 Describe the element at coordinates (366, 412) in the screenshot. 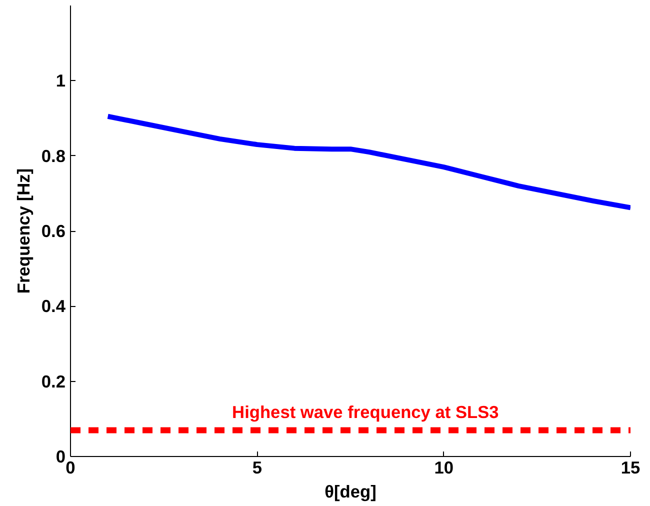

I see `ref-line-label: Highest wave frequency at SLS3` at that location.